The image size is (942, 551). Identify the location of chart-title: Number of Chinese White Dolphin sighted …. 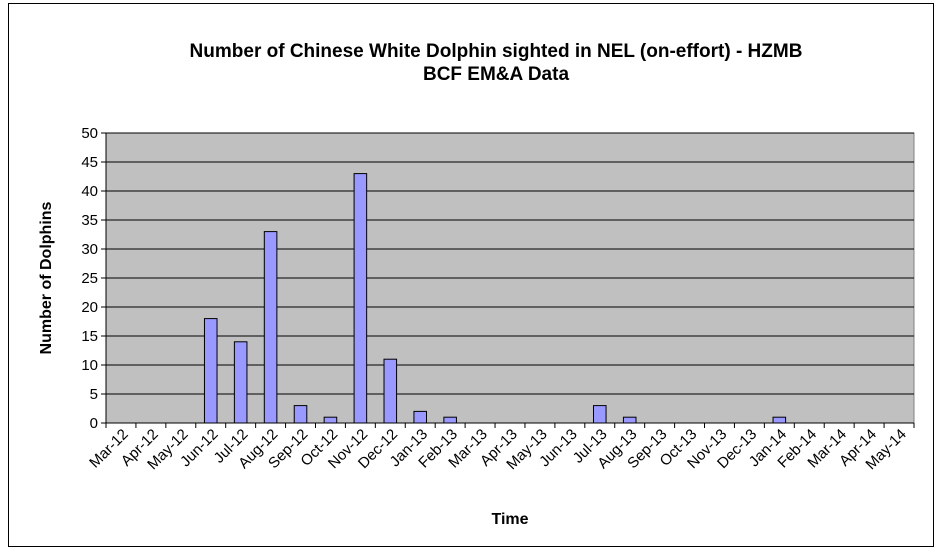
(496, 63).